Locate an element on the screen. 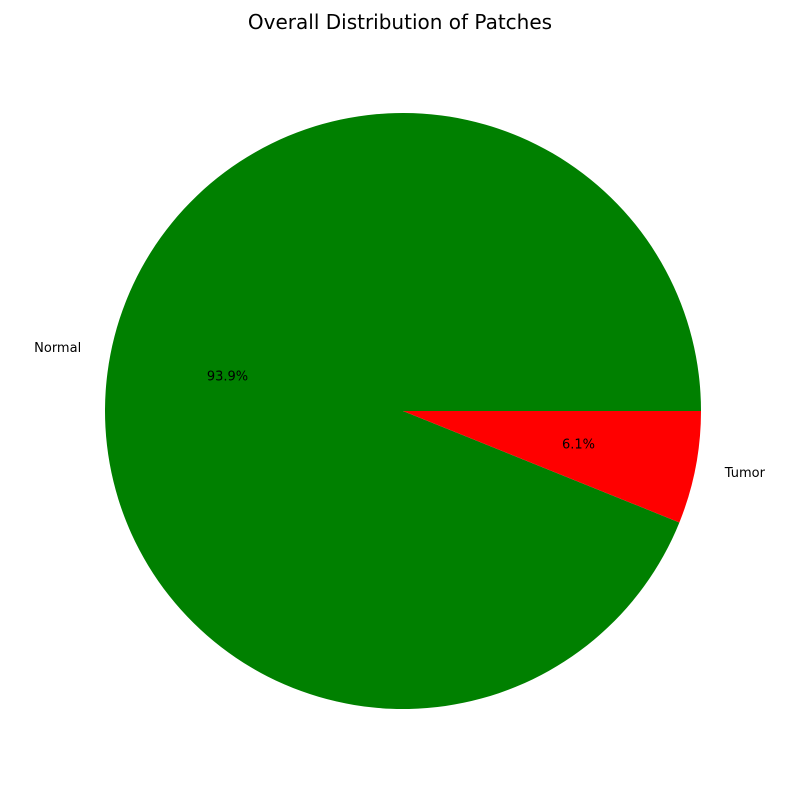 The height and width of the screenshot is (804, 800). slice-label-normal: Normal is located at coordinates (57, 348).